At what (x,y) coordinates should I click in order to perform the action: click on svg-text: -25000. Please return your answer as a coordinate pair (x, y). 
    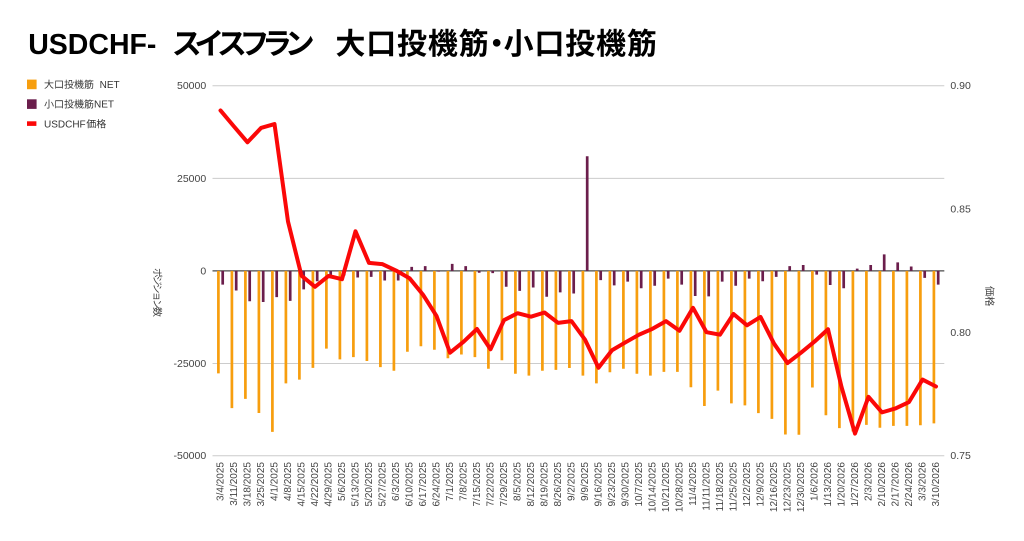
    Looking at the image, I should click on (189, 364).